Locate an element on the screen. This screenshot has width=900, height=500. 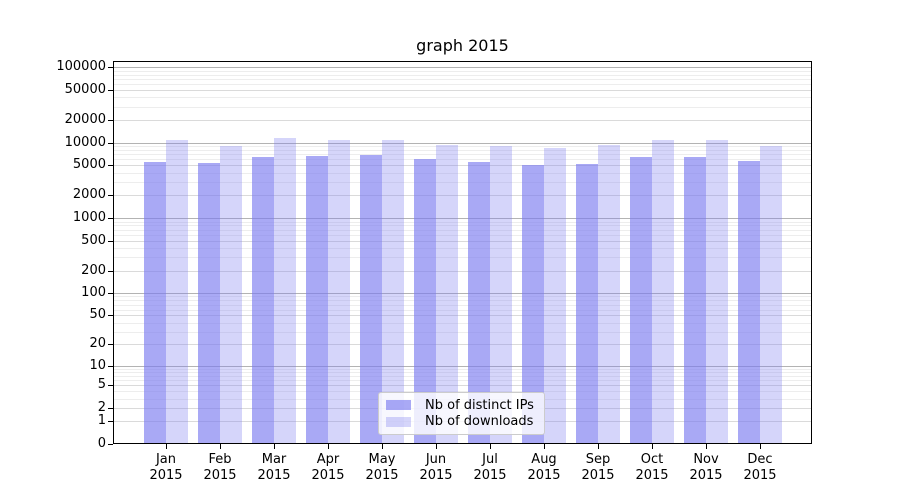
y-tick-label-5: 5 is located at coordinates (101, 384).